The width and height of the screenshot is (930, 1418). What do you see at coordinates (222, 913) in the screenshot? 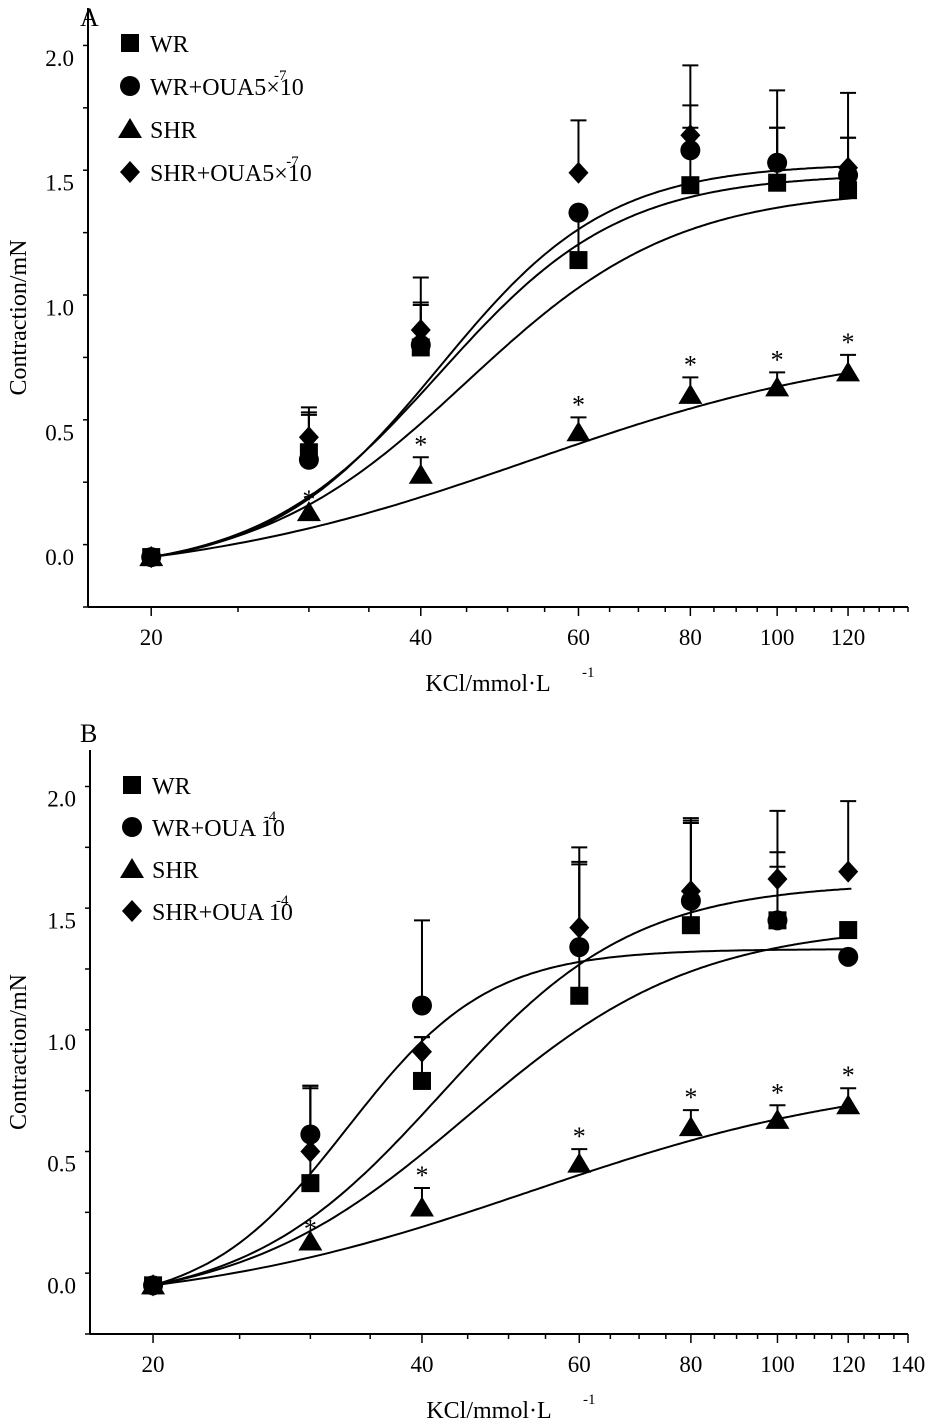
I see `legend-label: SHR+OUA 10` at bounding box center [222, 913].